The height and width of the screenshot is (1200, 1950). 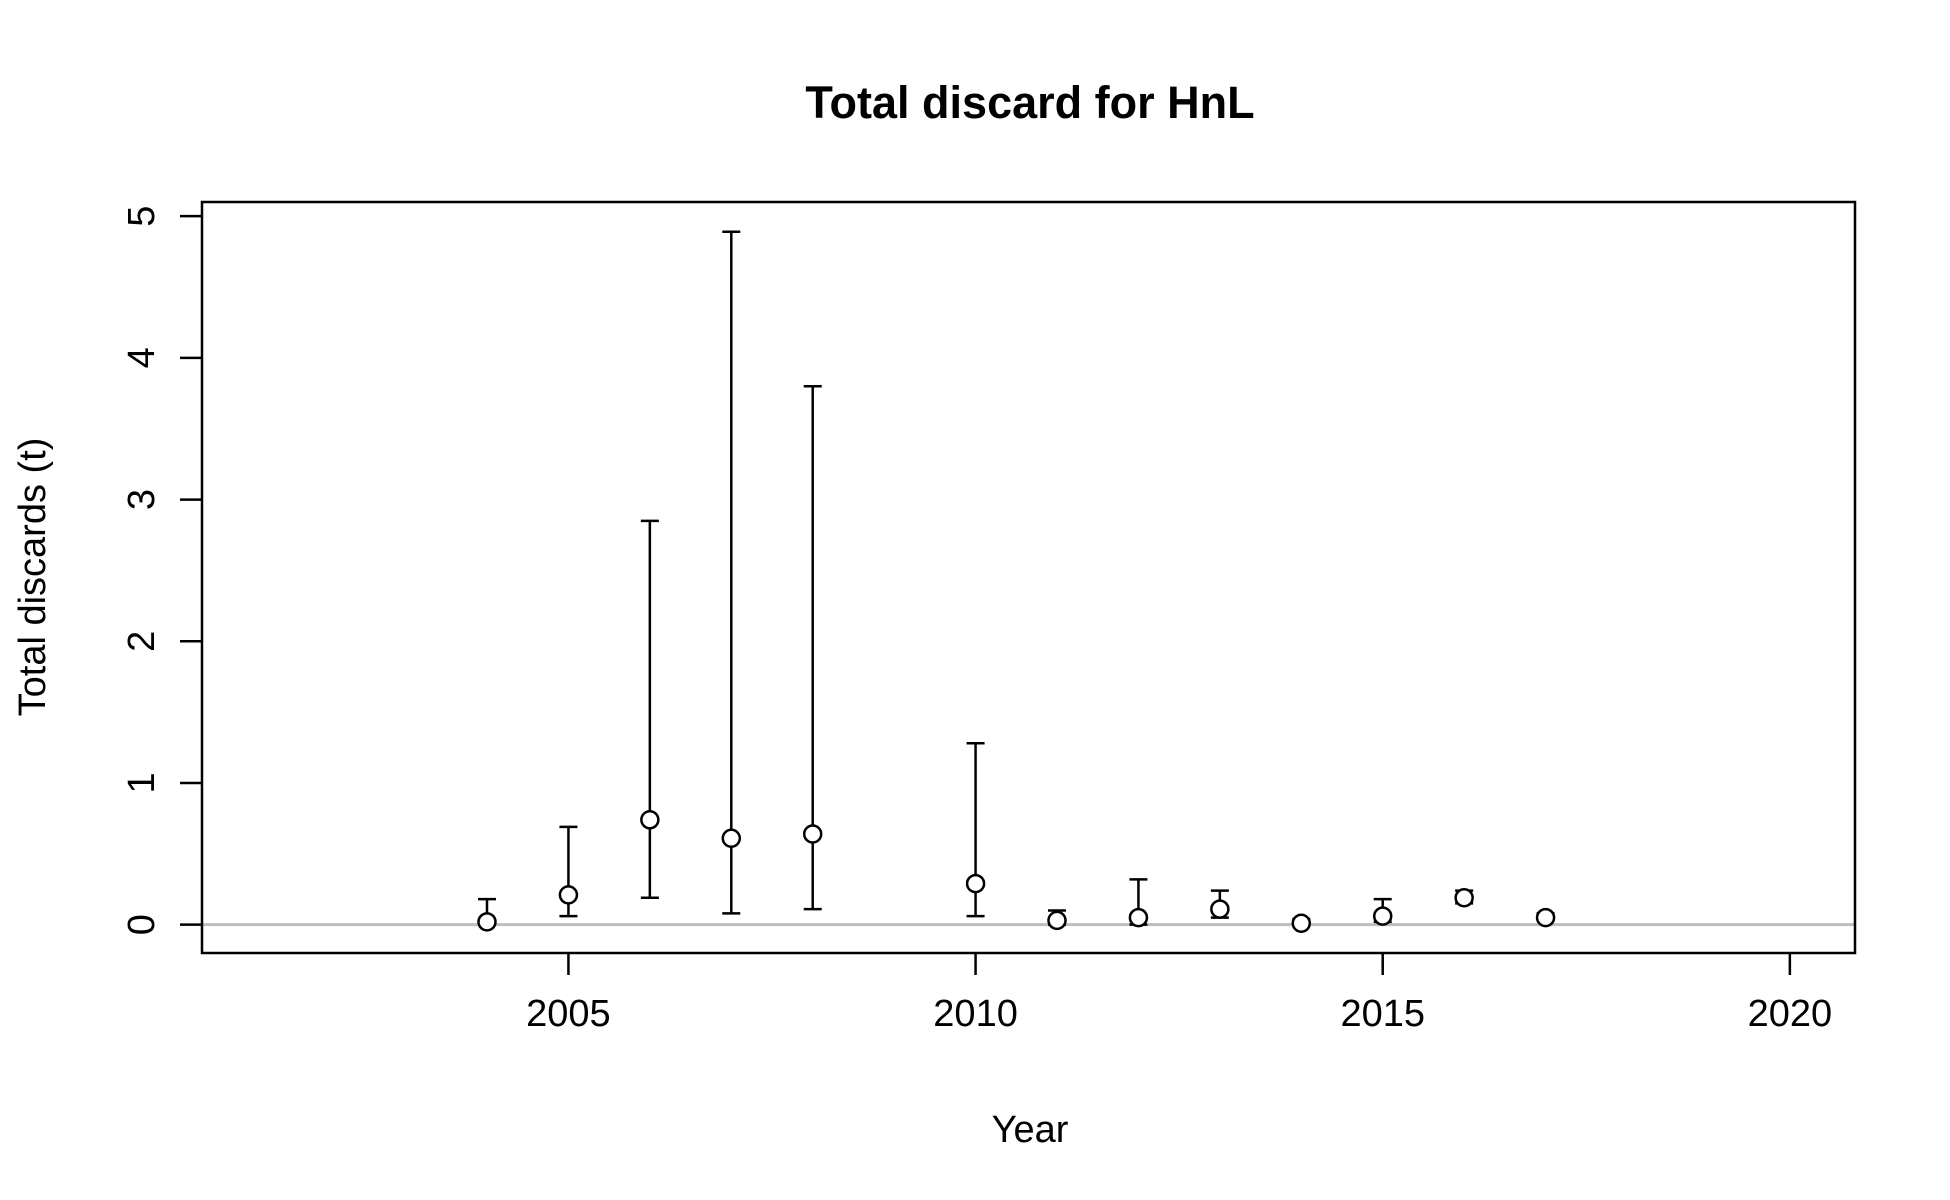 I want to click on y-tick-label: 3, so click(x=142, y=499).